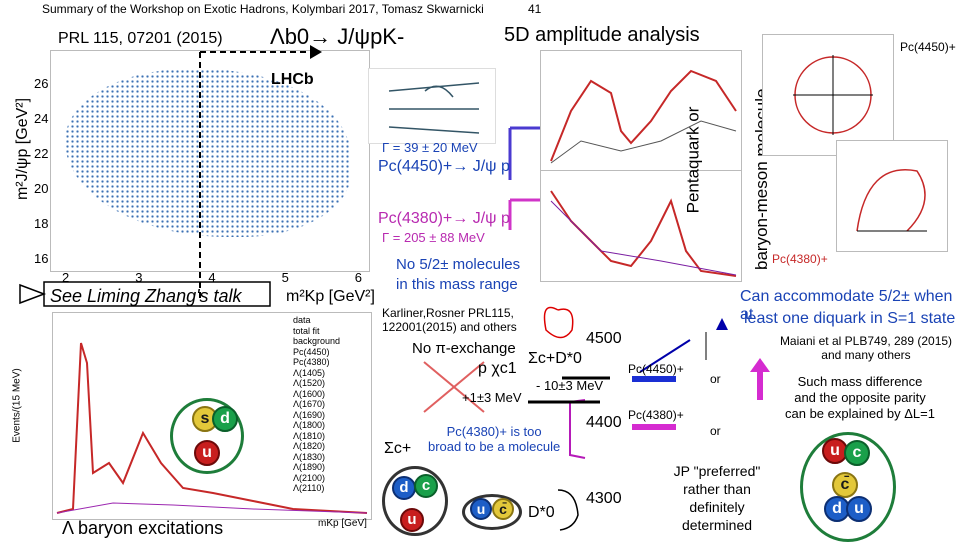 This screenshot has height=542, width=960. Describe the element at coordinates (604, 422) in the screenshot. I see `mass-4400: 4400` at that location.